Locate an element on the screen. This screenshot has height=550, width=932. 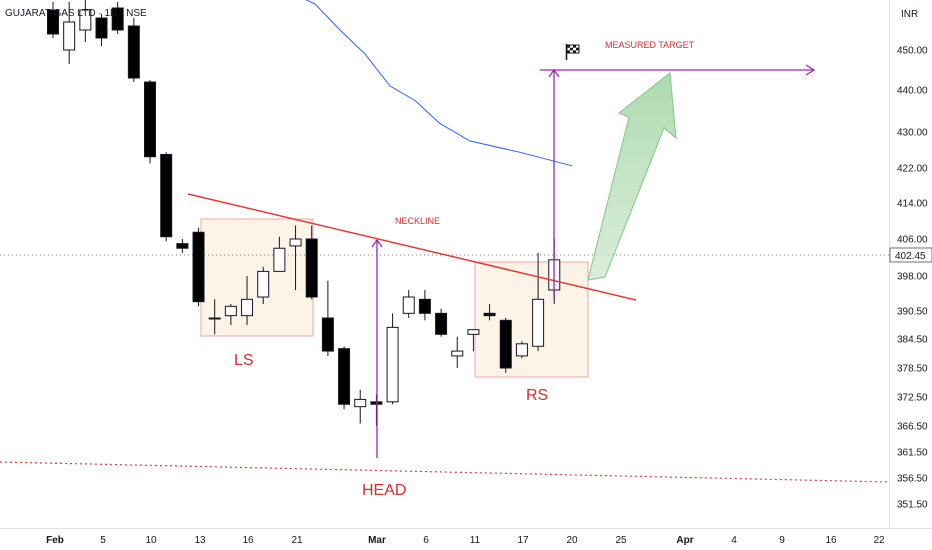
y-tick-label: 450.00 is located at coordinates (912, 51).